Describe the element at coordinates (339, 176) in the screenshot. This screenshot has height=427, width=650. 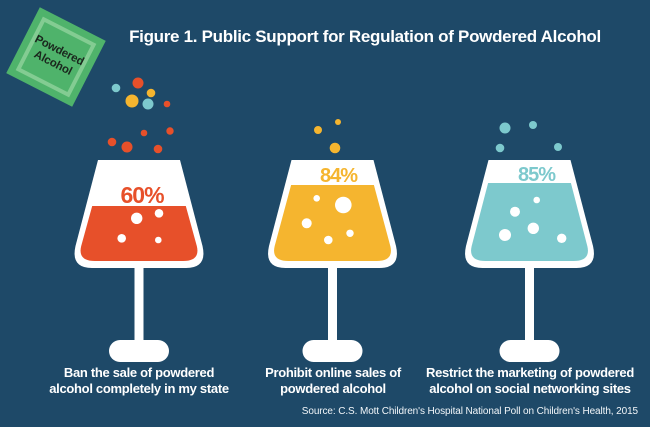
I see `glass-percentage: 84%` at that location.